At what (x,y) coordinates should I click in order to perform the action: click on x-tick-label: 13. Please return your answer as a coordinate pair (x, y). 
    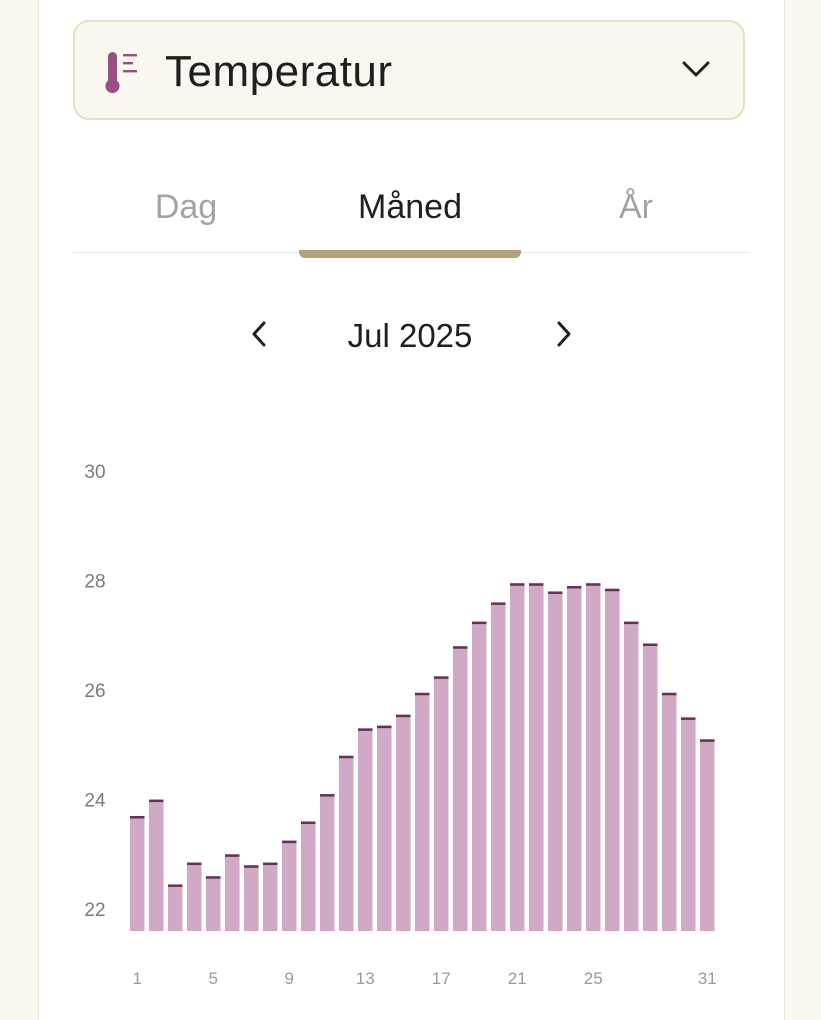
    Looking at the image, I should click on (365, 978).